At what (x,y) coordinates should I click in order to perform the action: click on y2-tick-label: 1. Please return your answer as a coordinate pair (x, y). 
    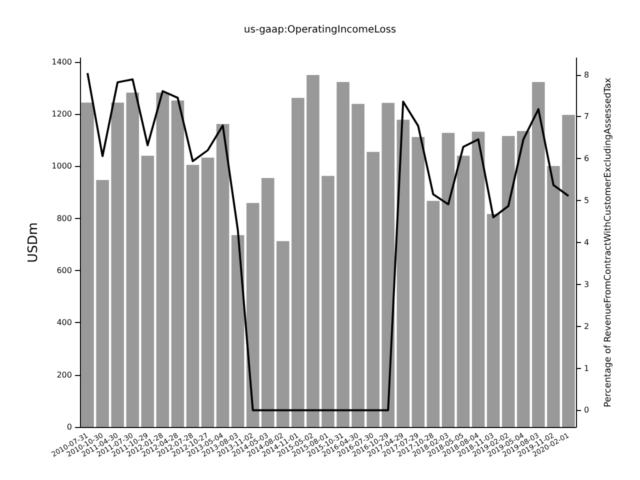
    Looking at the image, I should click on (587, 368).